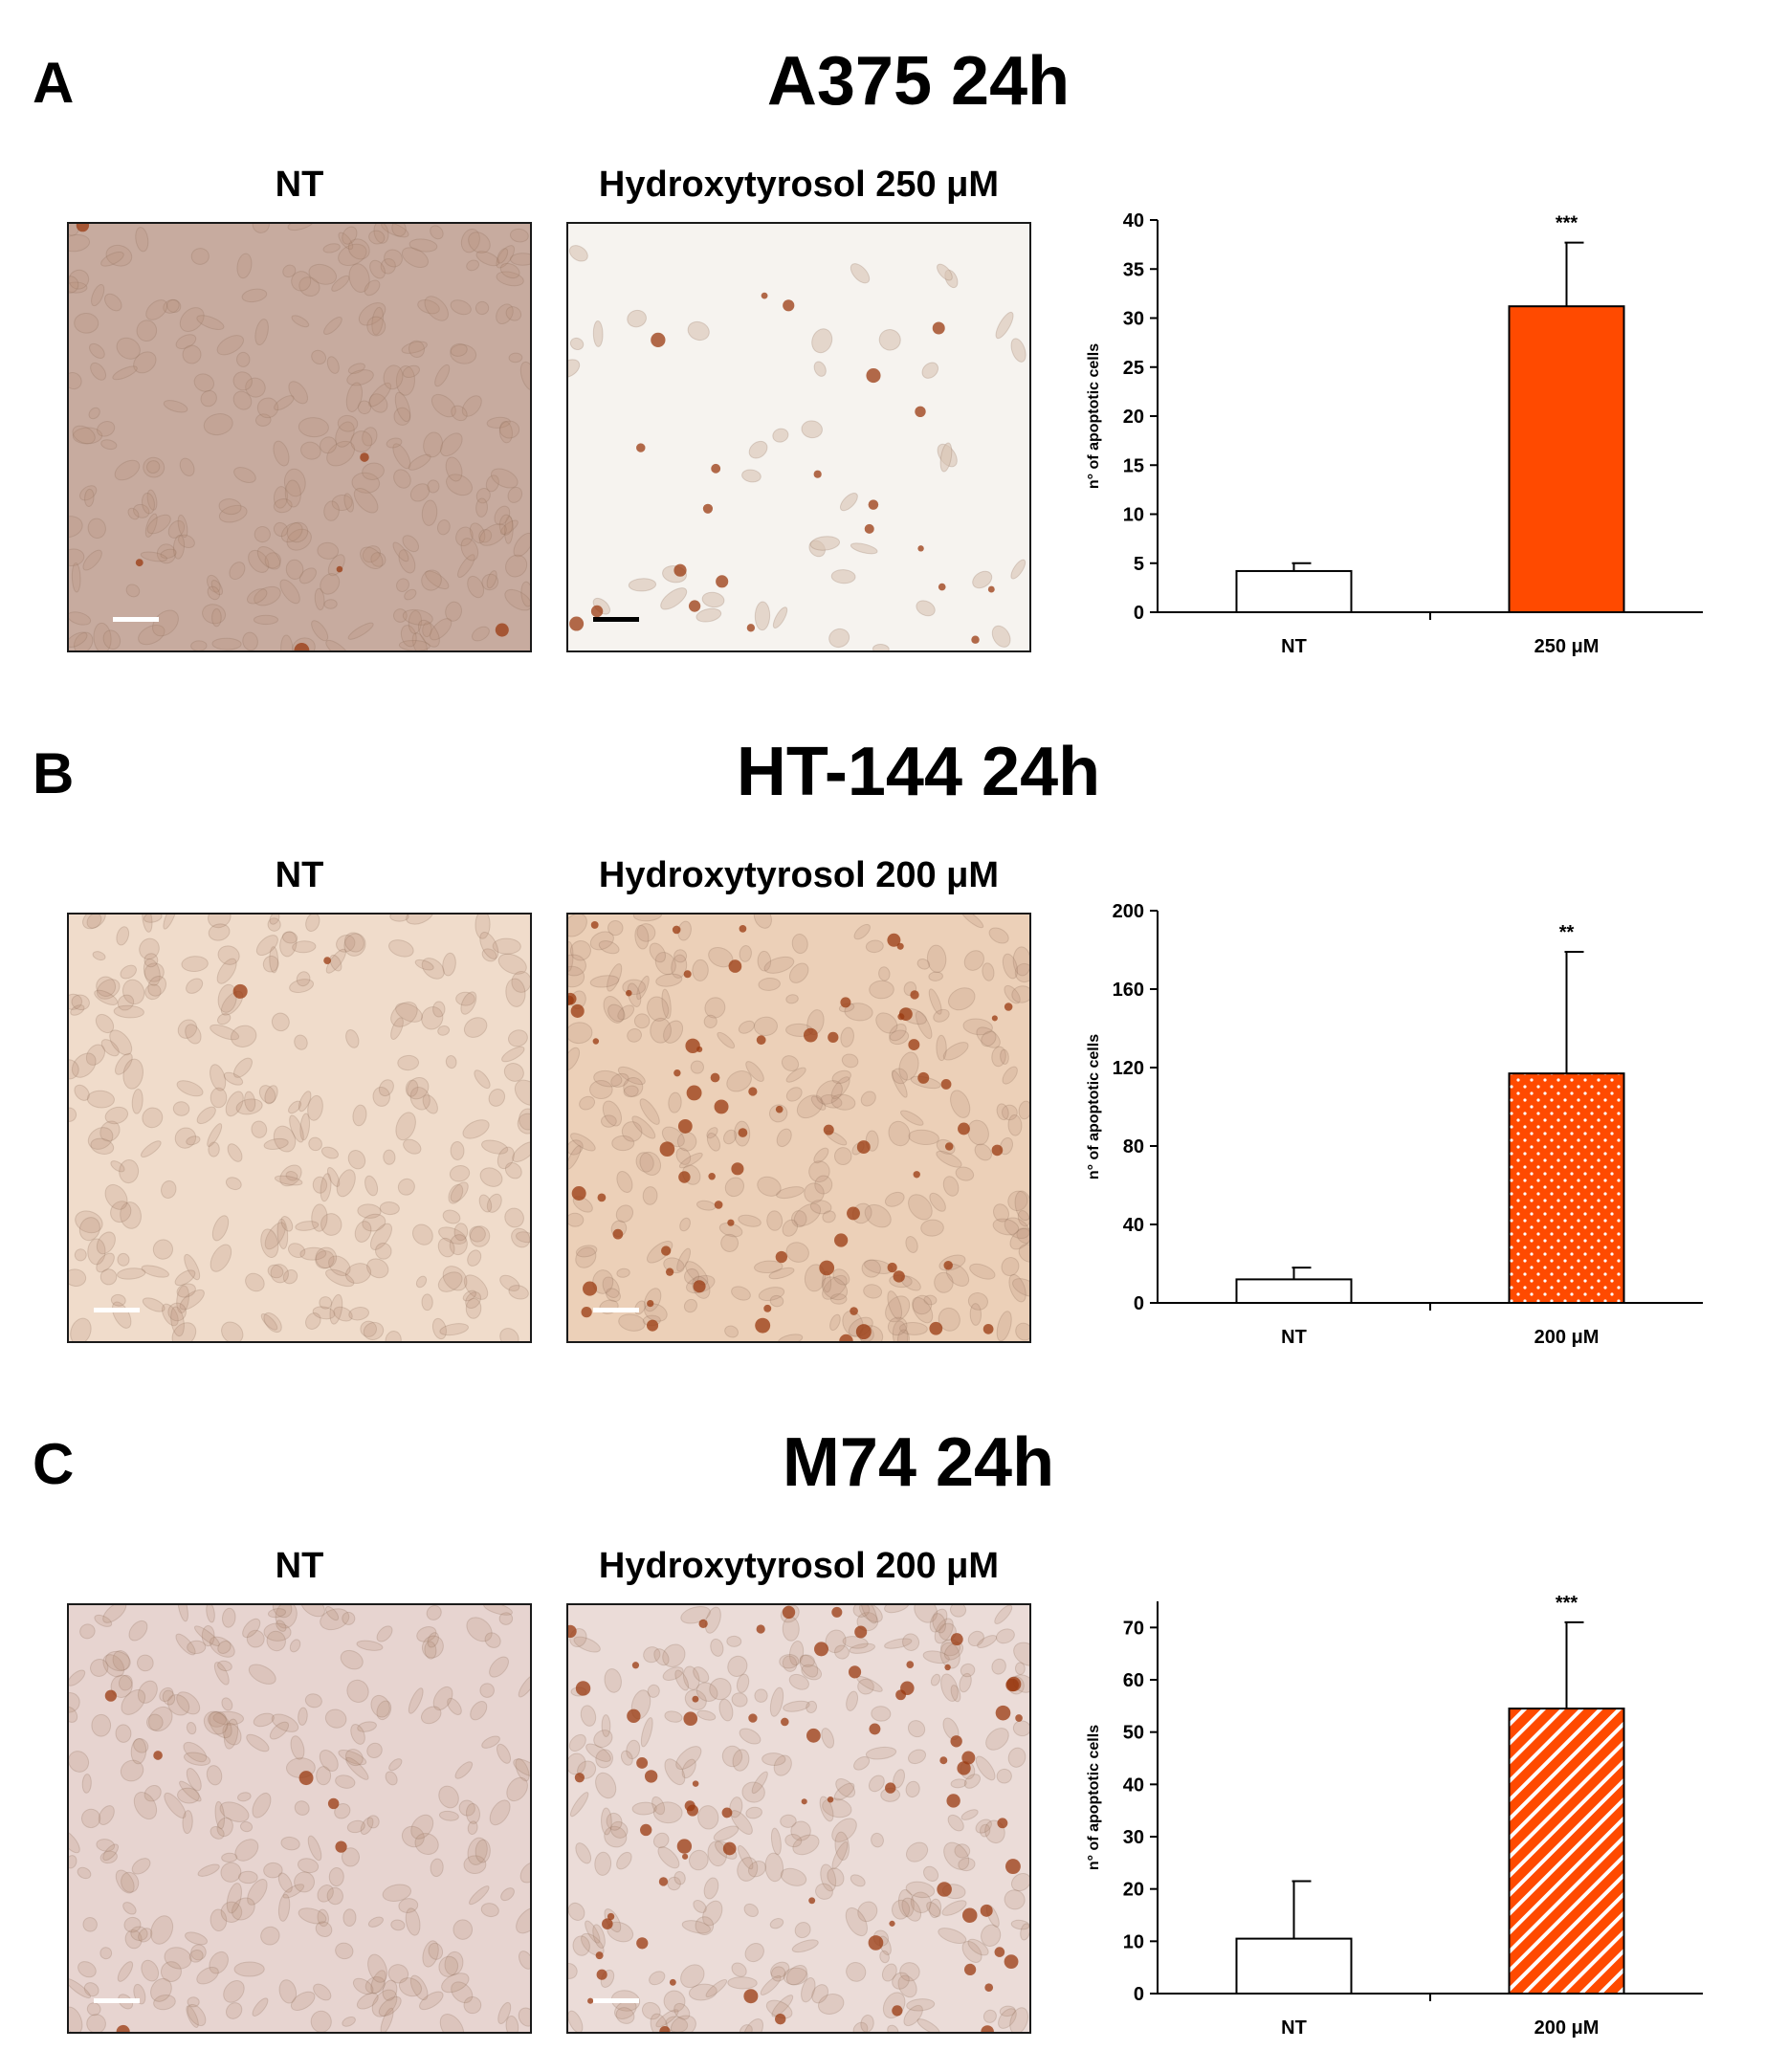  Describe the element at coordinates (918, 1462) in the screenshot. I see `panel-title: M74 24h` at that location.